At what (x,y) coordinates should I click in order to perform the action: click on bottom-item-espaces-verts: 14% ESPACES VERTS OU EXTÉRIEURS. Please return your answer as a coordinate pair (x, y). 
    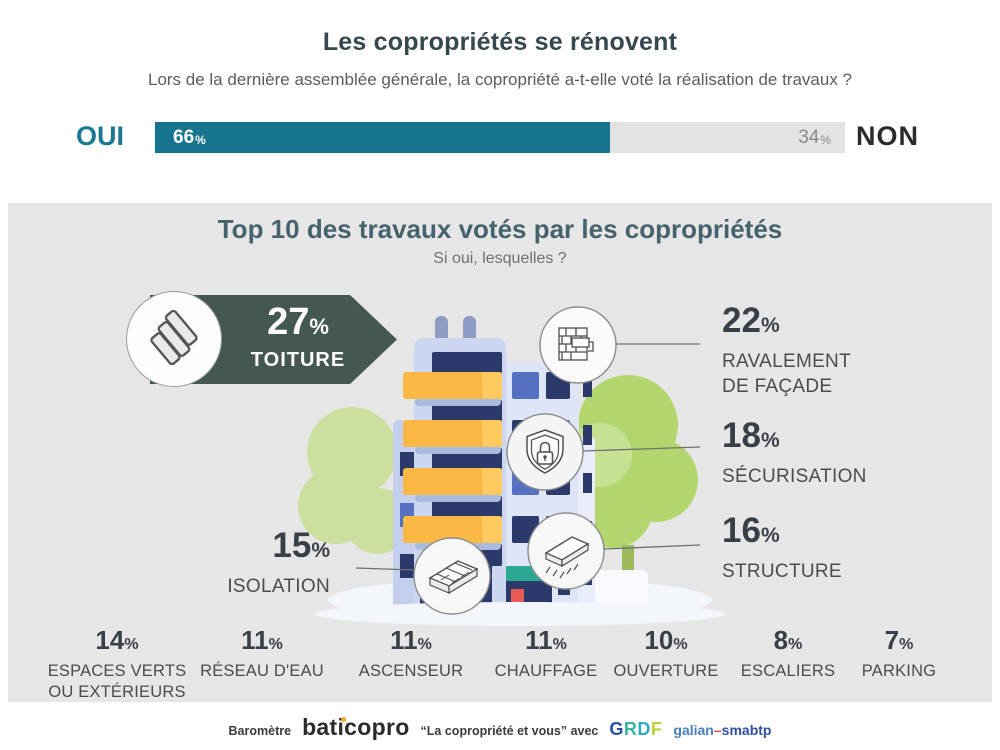
    Looking at the image, I should click on (117, 663).